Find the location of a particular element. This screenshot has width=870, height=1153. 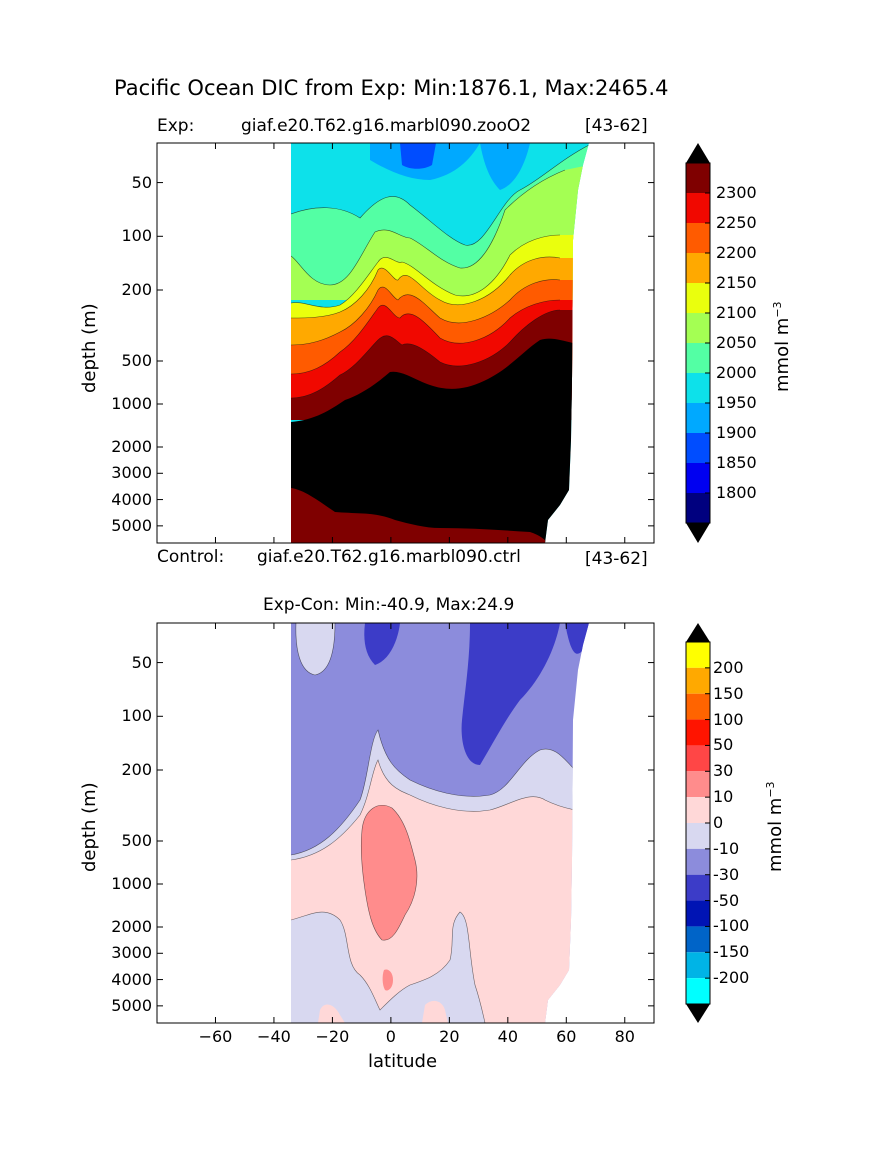

colorbar-tick-label: 1800 is located at coordinates (736, 492).